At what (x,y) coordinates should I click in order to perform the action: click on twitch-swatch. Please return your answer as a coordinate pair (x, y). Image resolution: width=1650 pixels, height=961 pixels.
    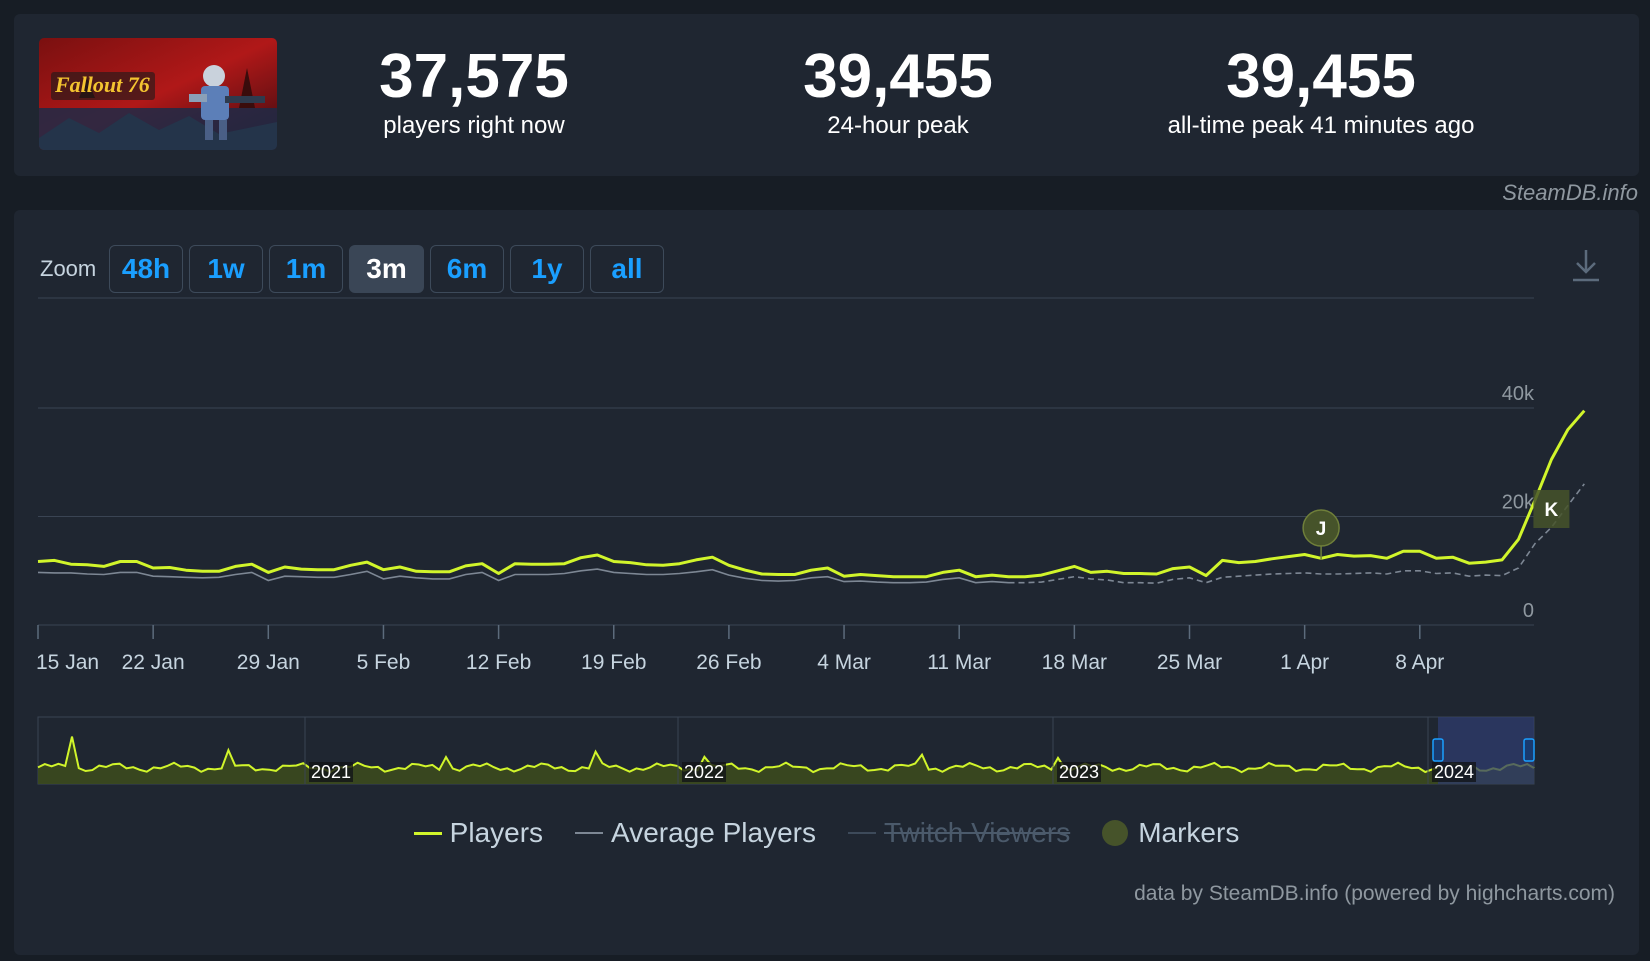
    Looking at the image, I should click on (861, 833).